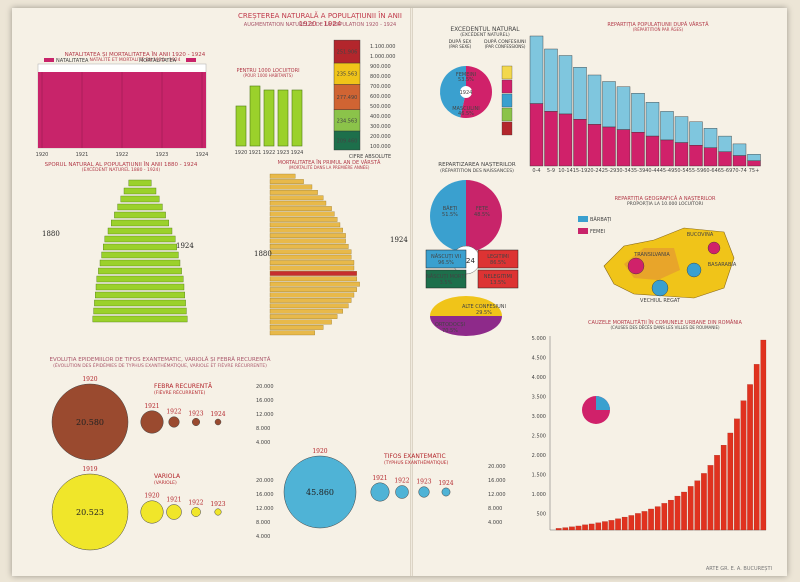 The height and width of the screenshot is (582, 800). Describe the element at coordinates (380, 97) in the screenshot. I see `y-tick-label: 600.000` at that location.